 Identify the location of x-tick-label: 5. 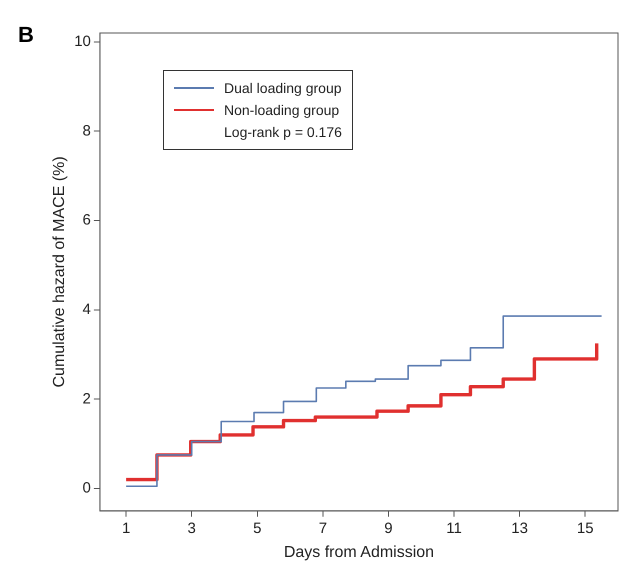
(257, 528).